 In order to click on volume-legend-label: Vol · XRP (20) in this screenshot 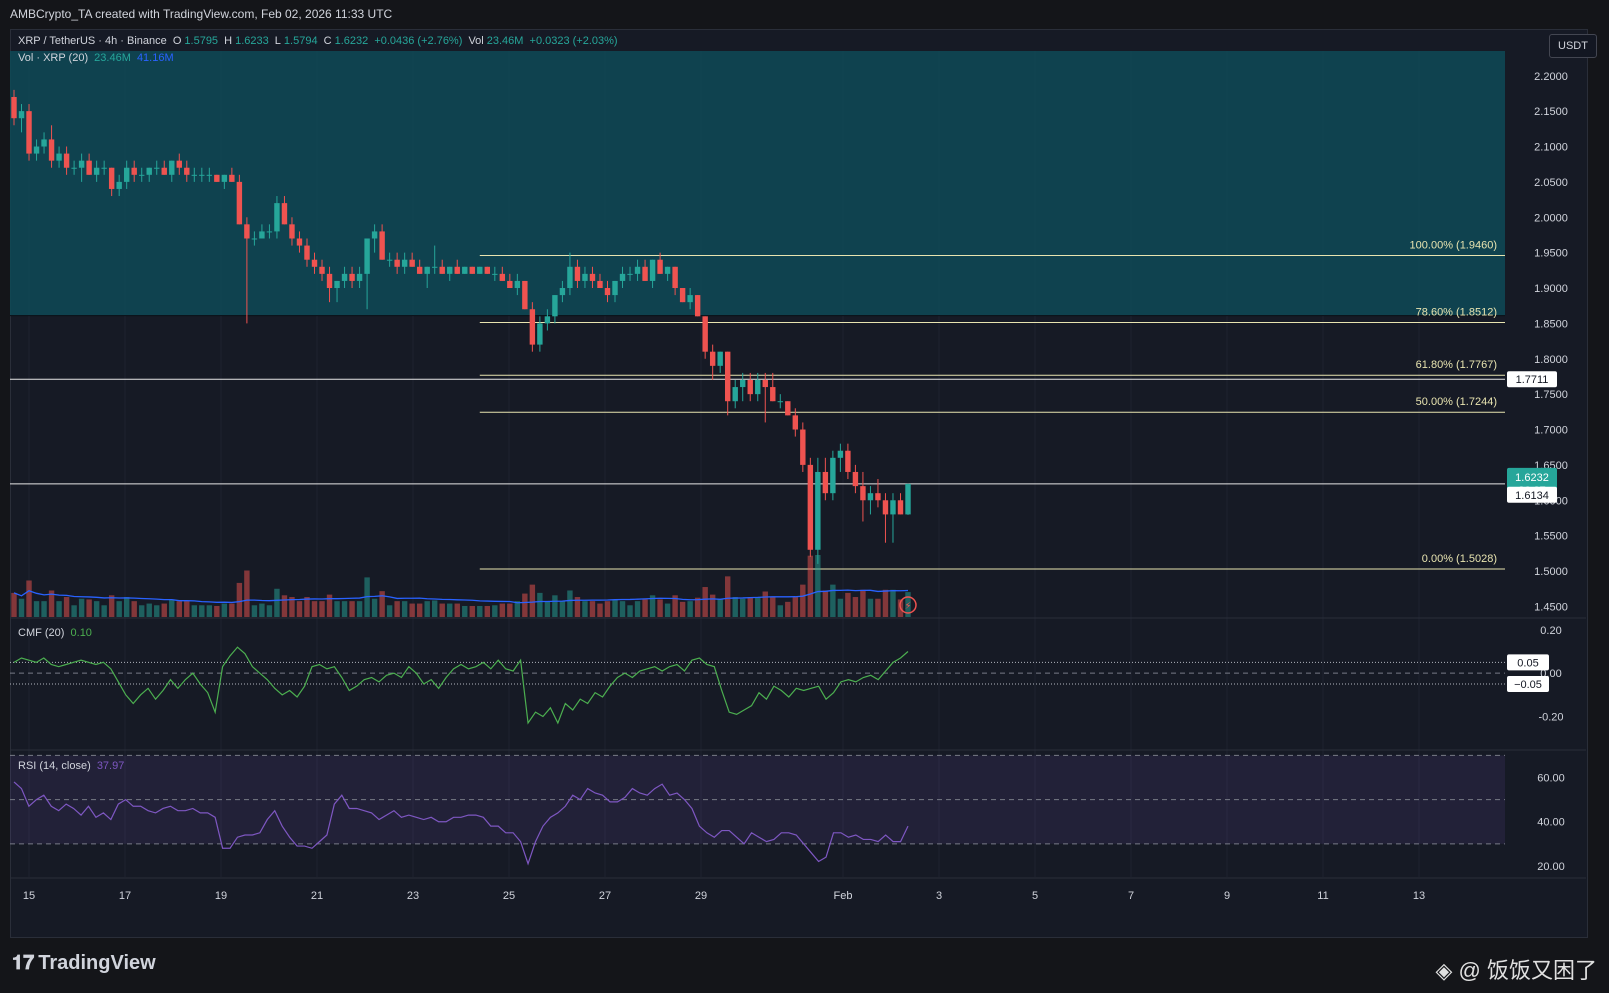, I will do `click(53, 58)`.